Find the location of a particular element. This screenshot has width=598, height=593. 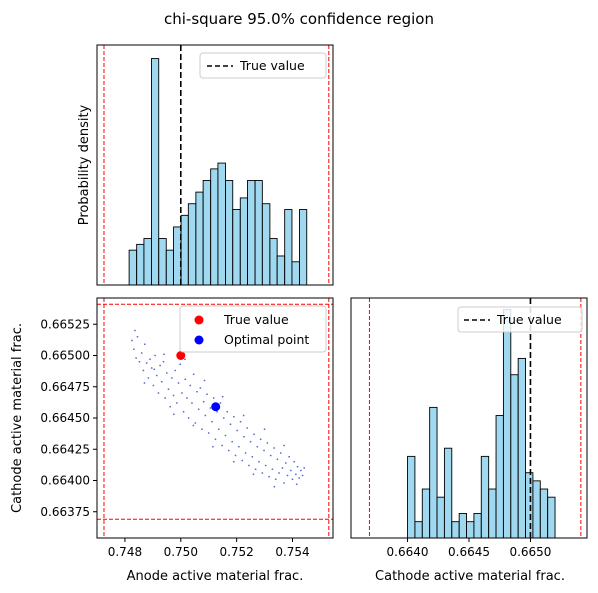

x-tick-label: 0.752 is located at coordinates (236, 552).